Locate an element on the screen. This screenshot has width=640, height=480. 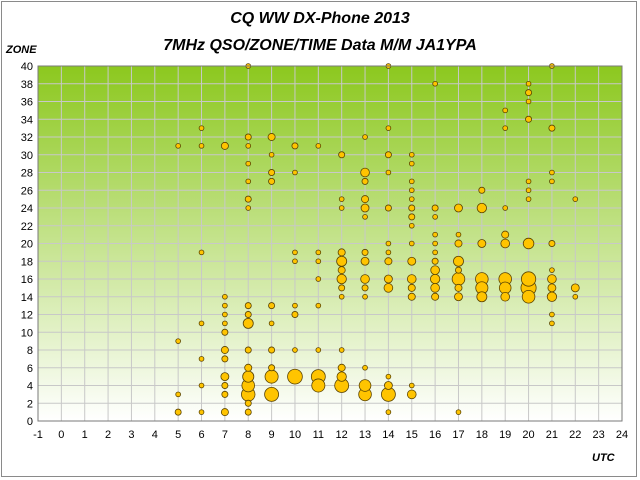
x-tick-label: 8 is located at coordinates (248, 435).